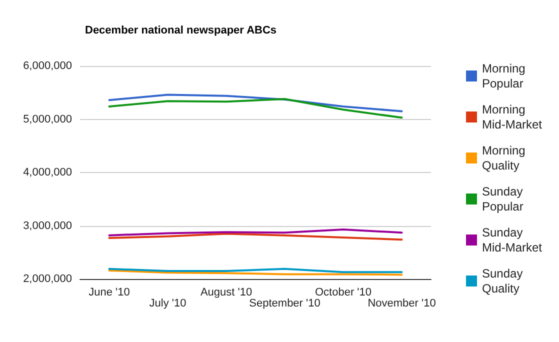  What do you see at coordinates (504, 158) in the screenshot?
I see `legend-label: Morning Quality` at bounding box center [504, 158].